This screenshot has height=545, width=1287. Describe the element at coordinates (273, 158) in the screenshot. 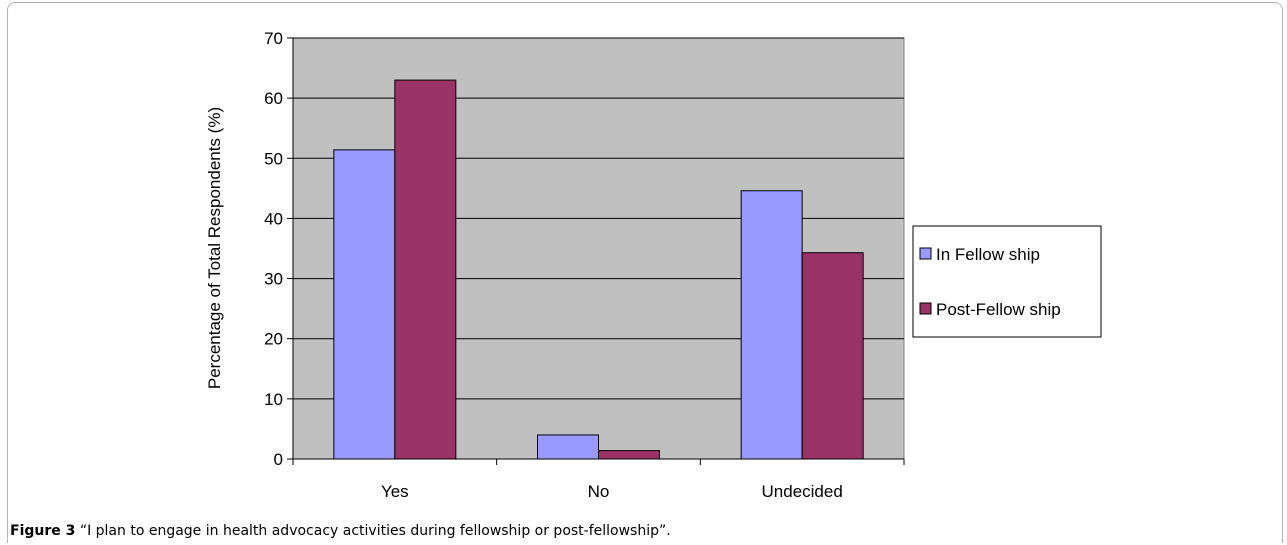

I see `y-tick-label: 50` at that location.